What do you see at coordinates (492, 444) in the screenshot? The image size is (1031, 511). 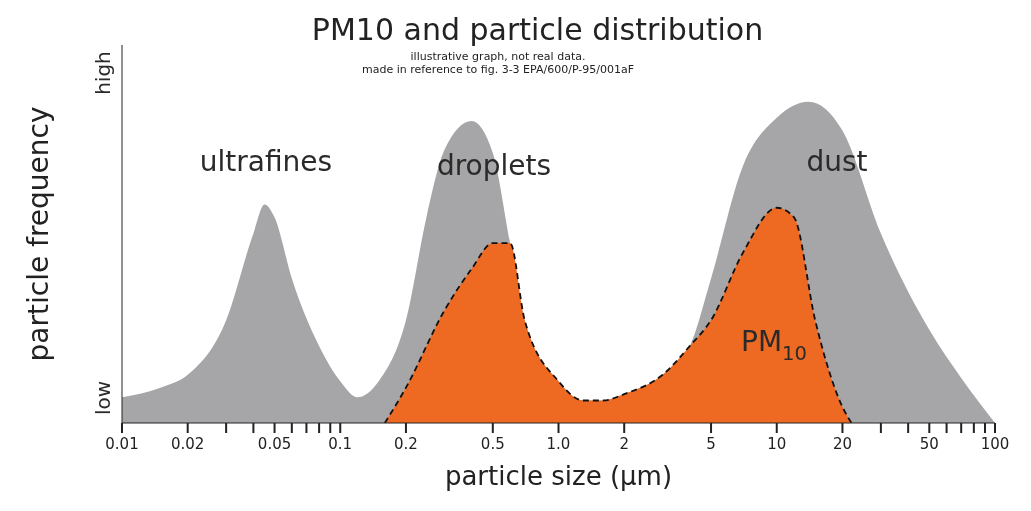 I see `x-tick-label: 0.5` at bounding box center [492, 444].